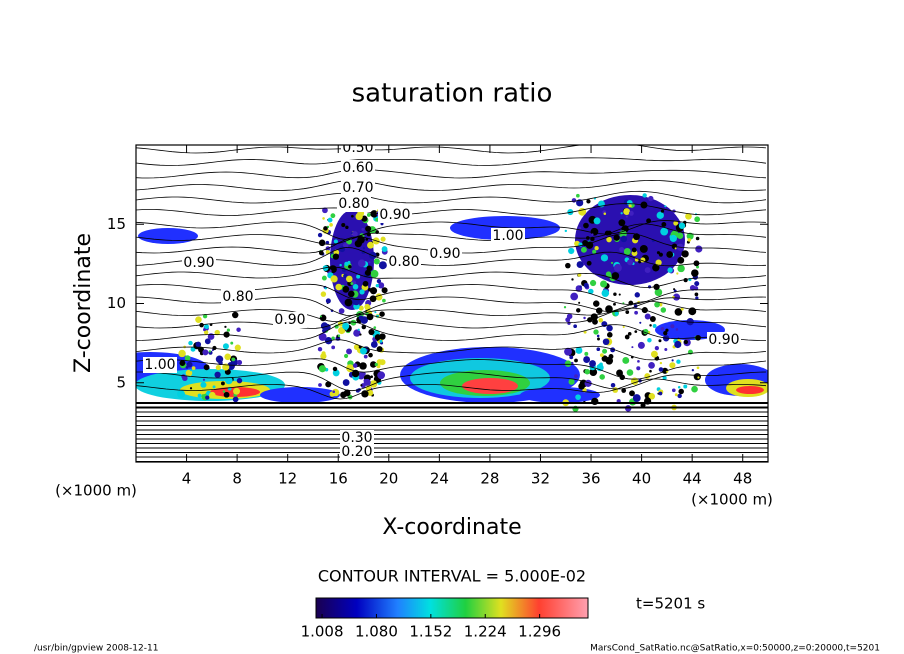  Describe the element at coordinates (590, 479) in the screenshot. I see `x-tick-label: 36` at that location.